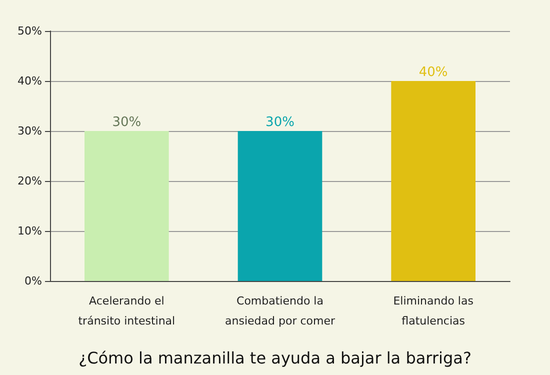 The image size is (550, 375). Describe the element at coordinates (127, 311) in the screenshot. I see `x-tick-label: Acelerando el tránsito intestinal` at that location.